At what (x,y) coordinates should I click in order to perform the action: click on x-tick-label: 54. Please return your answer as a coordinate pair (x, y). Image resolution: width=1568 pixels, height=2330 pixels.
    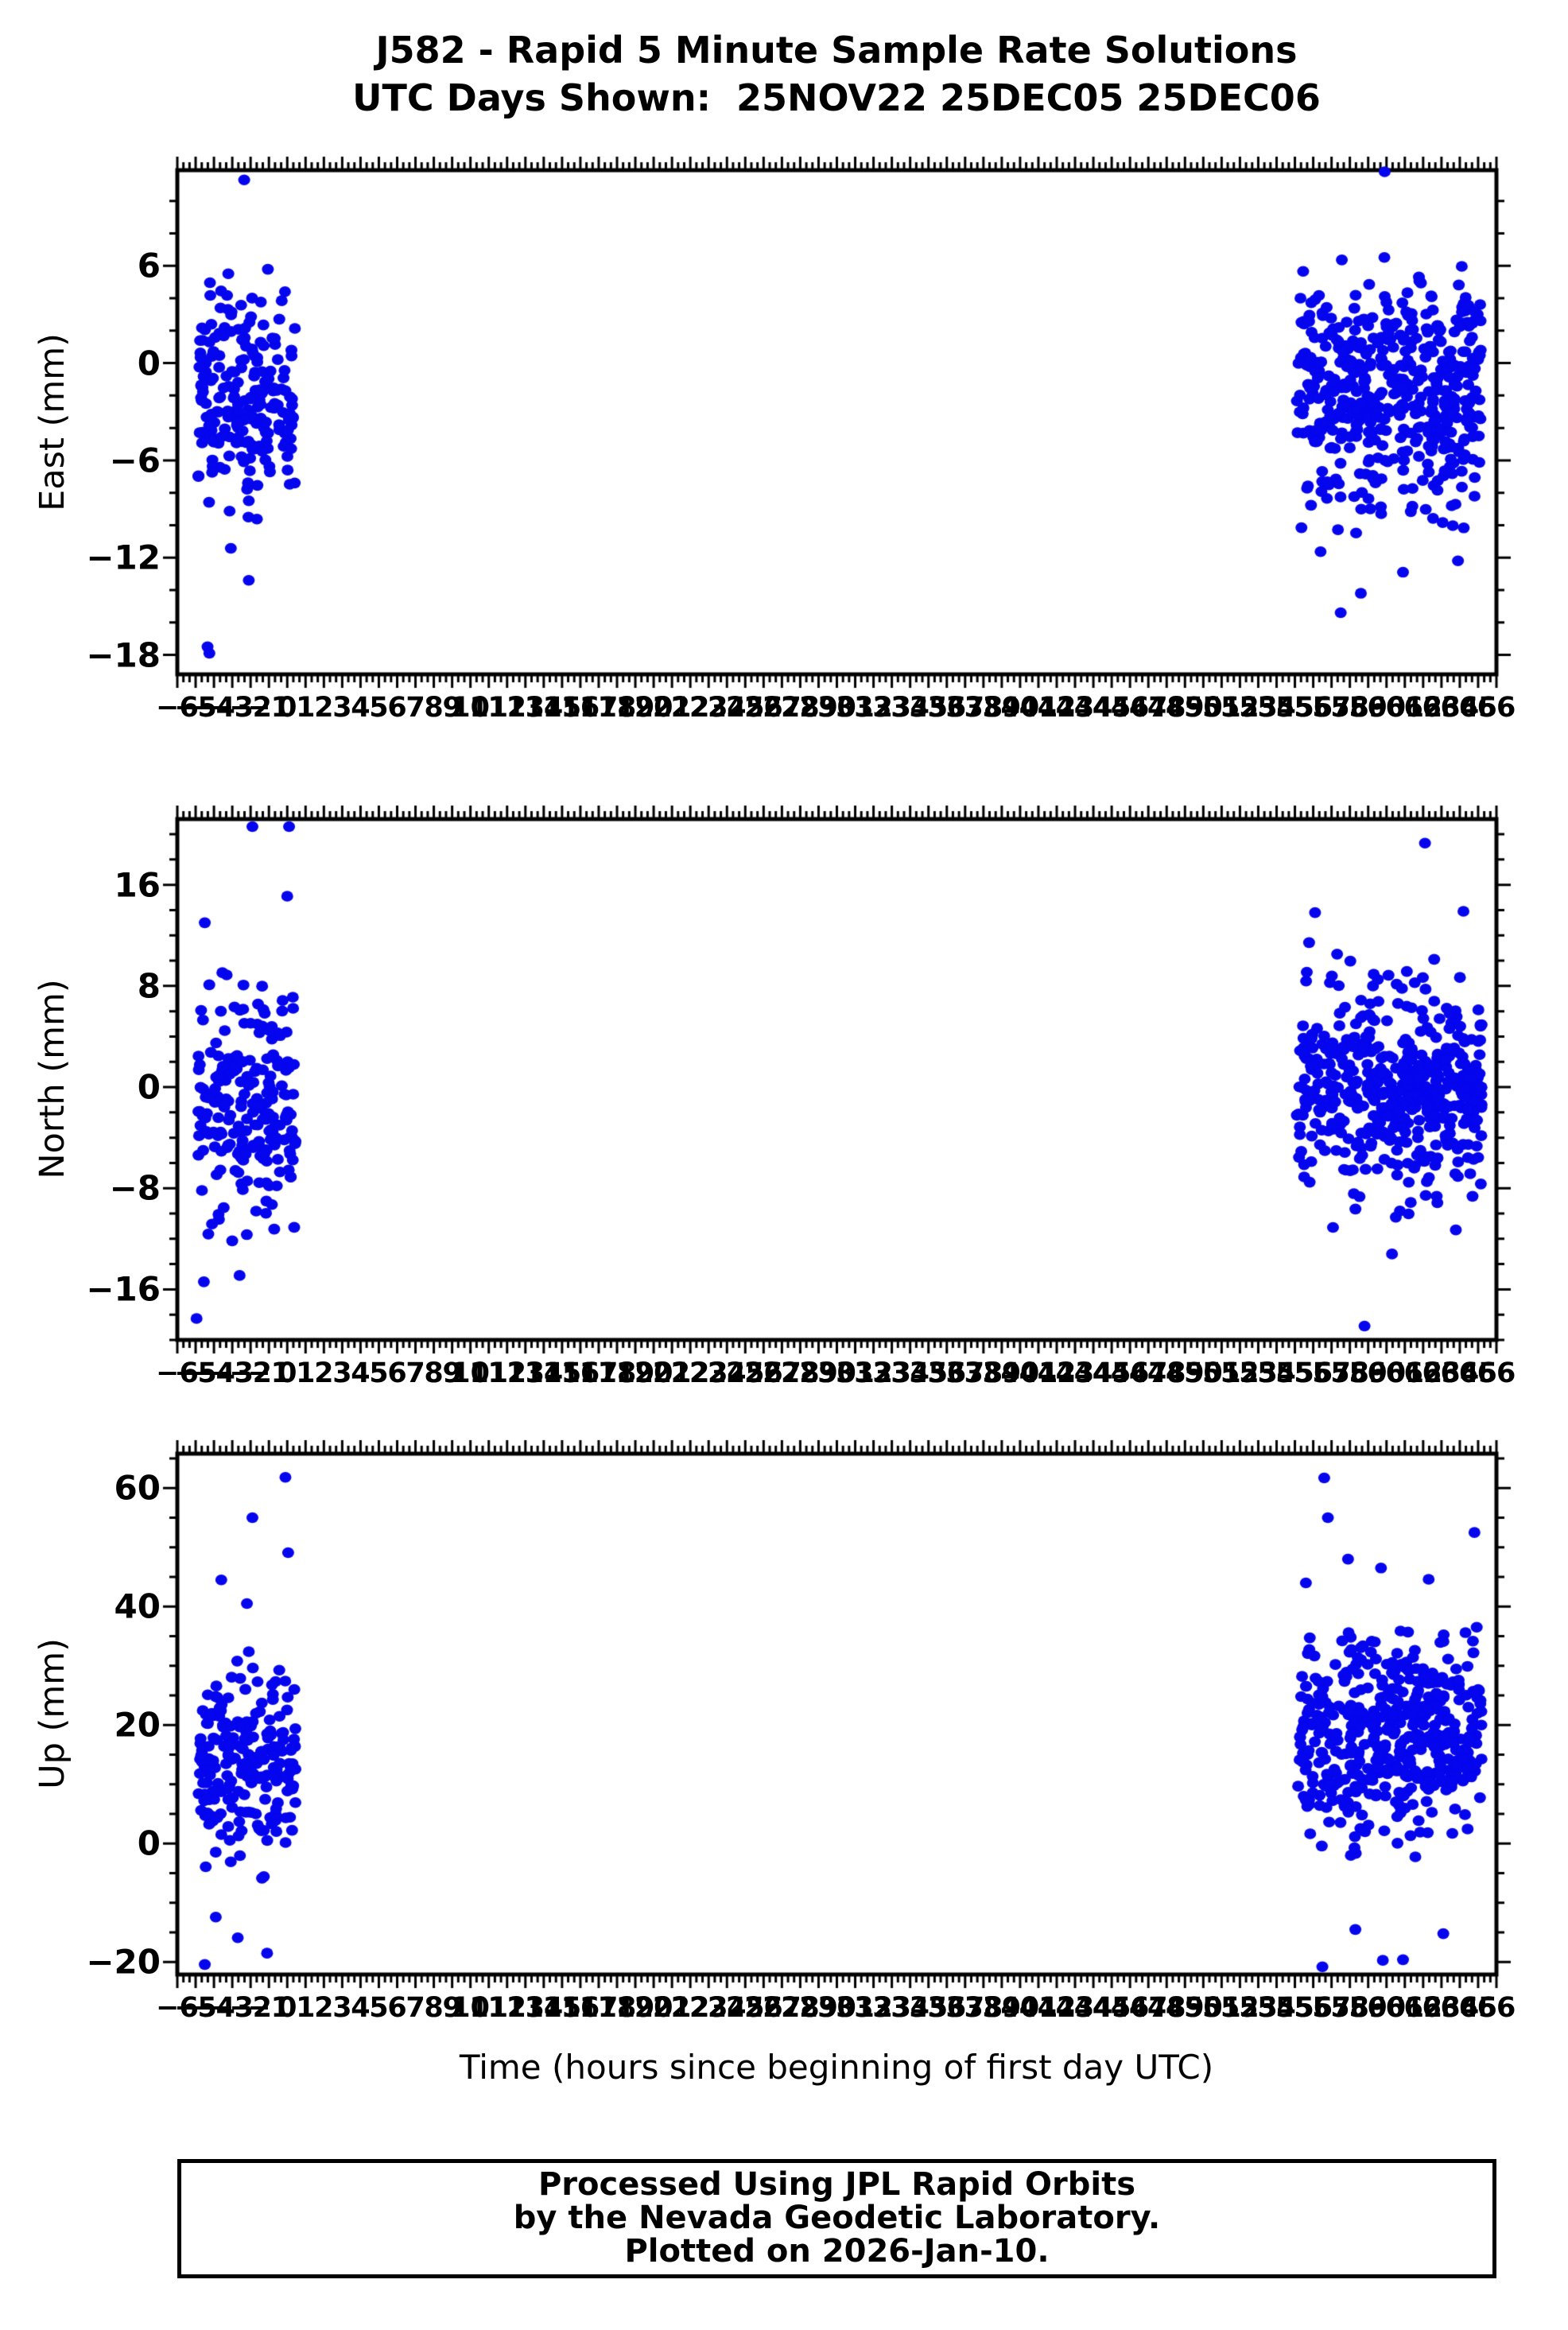
    Looking at the image, I should click on (1276, 1373).